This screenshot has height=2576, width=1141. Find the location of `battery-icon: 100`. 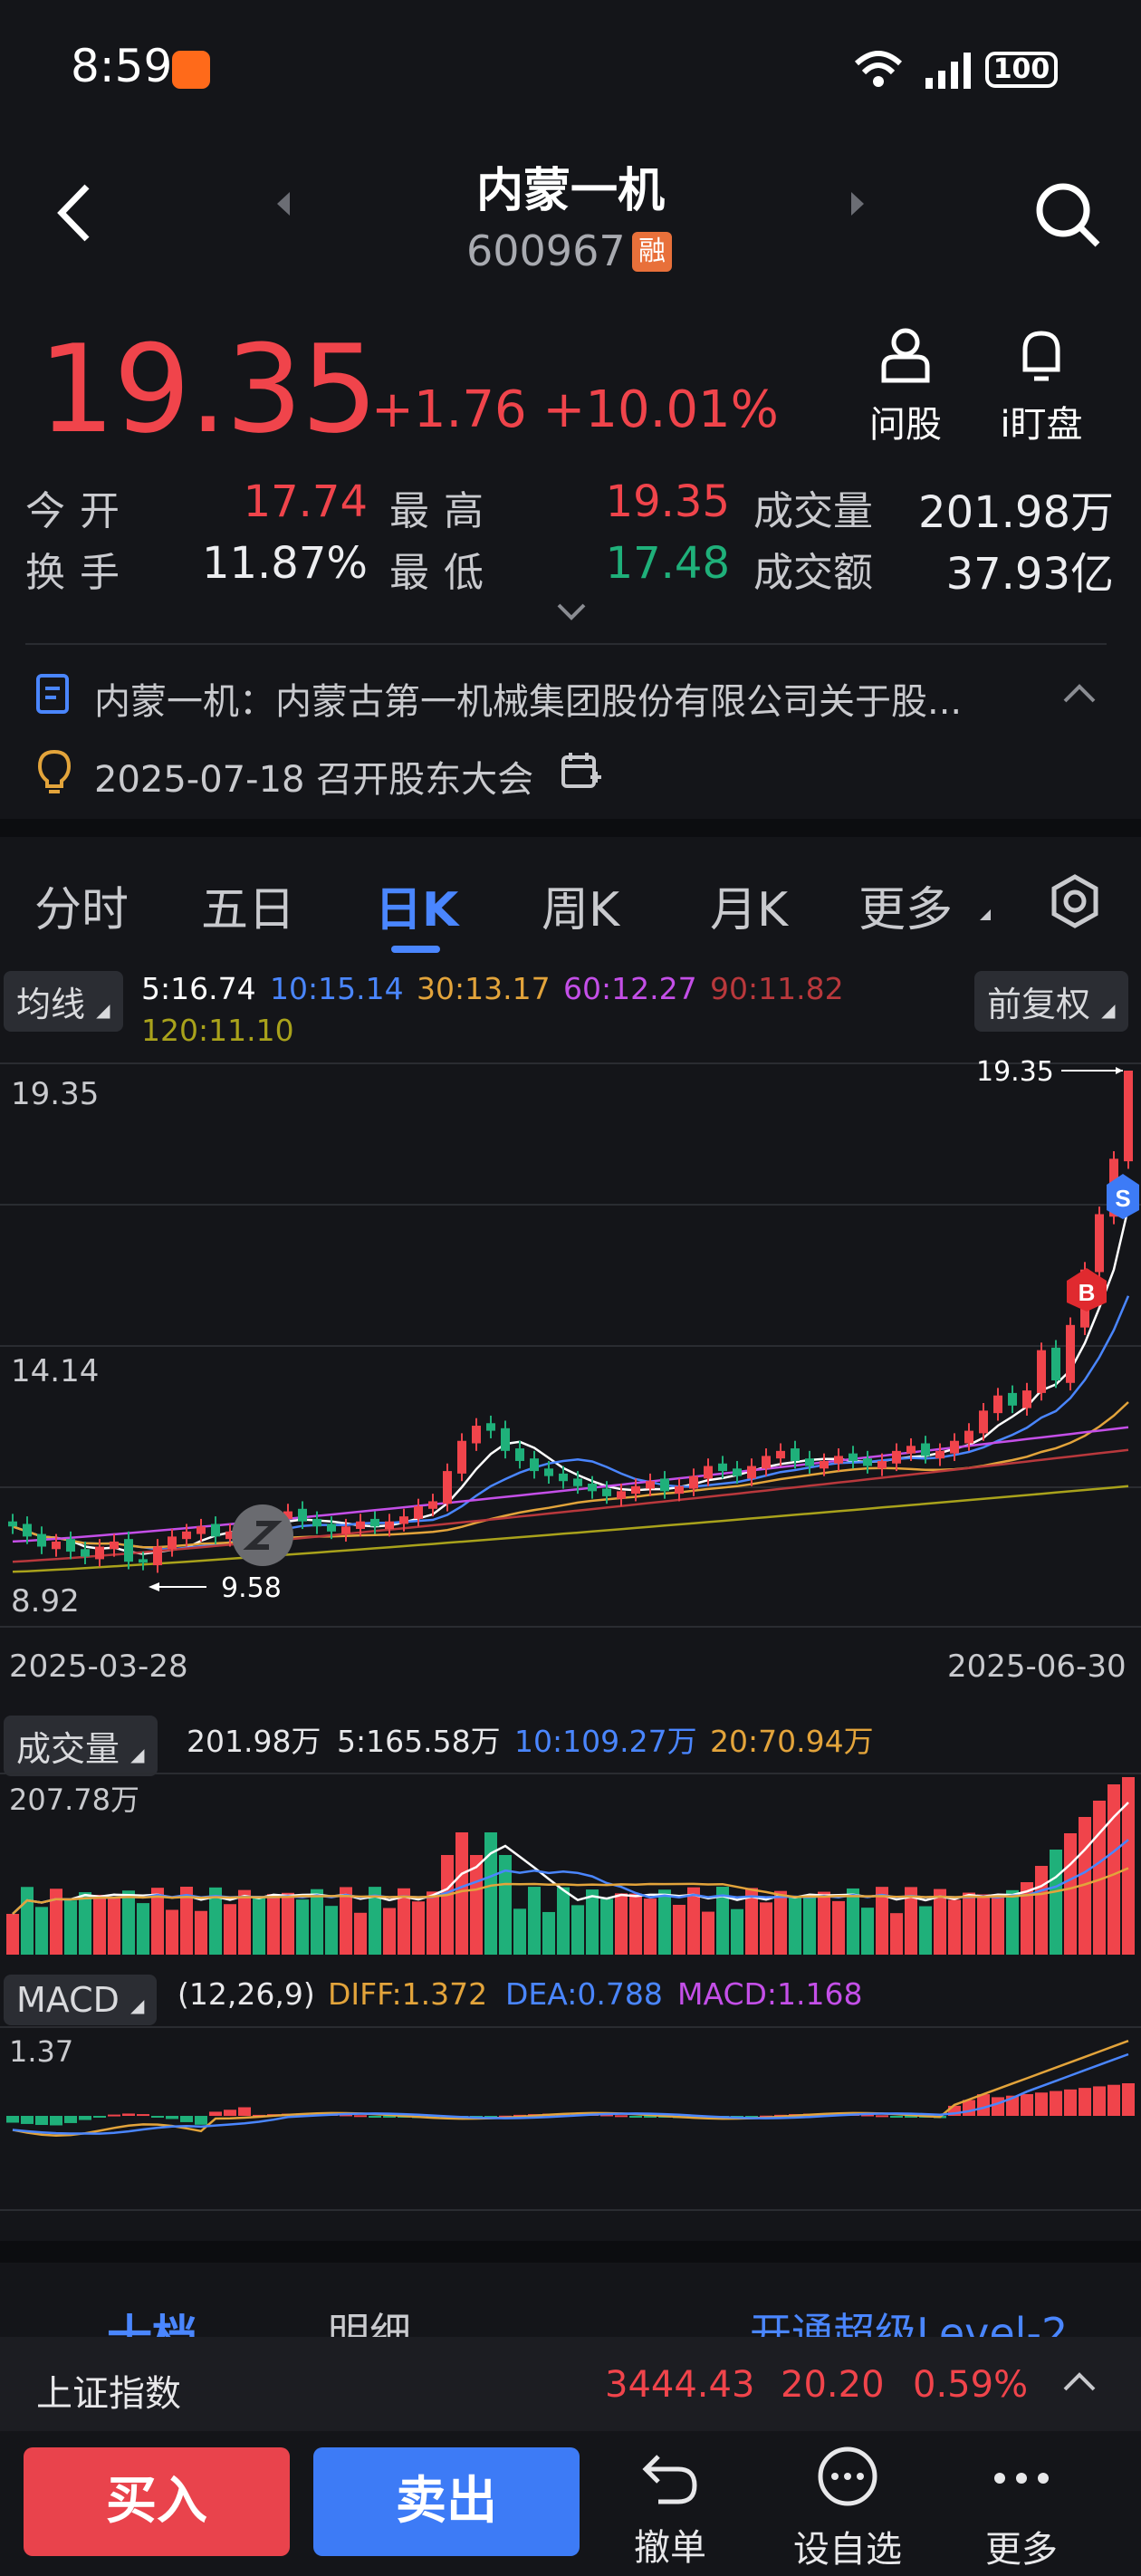

battery-icon: 100 is located at coordinates (1022, 70).